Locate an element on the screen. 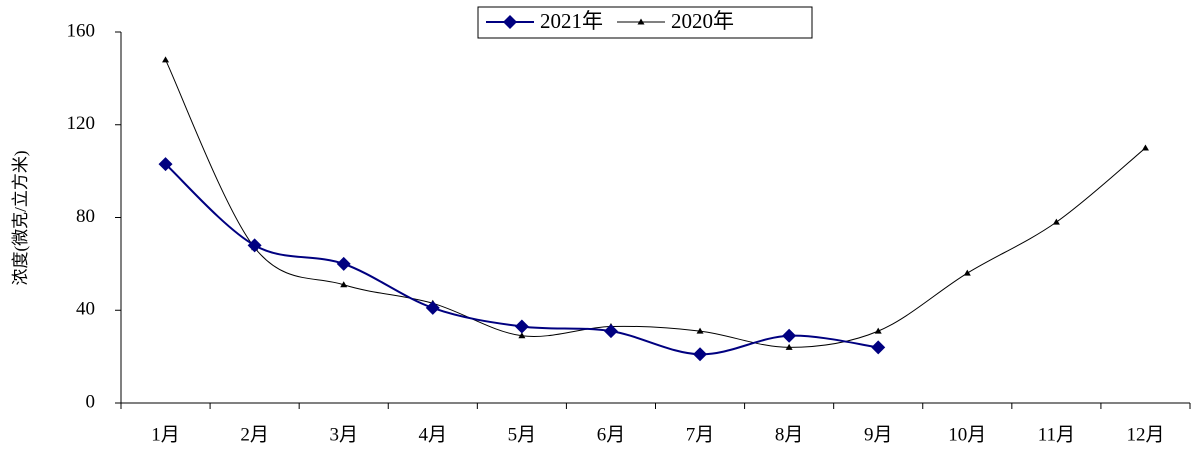 The width and height of the screenshot is (1200, 452). x-tick-label: 10月 is located at coordinates (967, 434).